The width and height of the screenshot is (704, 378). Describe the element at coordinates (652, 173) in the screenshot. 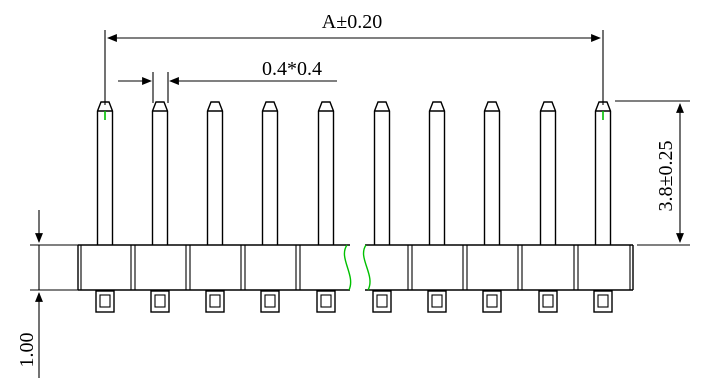

I see `dimension-pin-height: 3.8±0.25` at that location.